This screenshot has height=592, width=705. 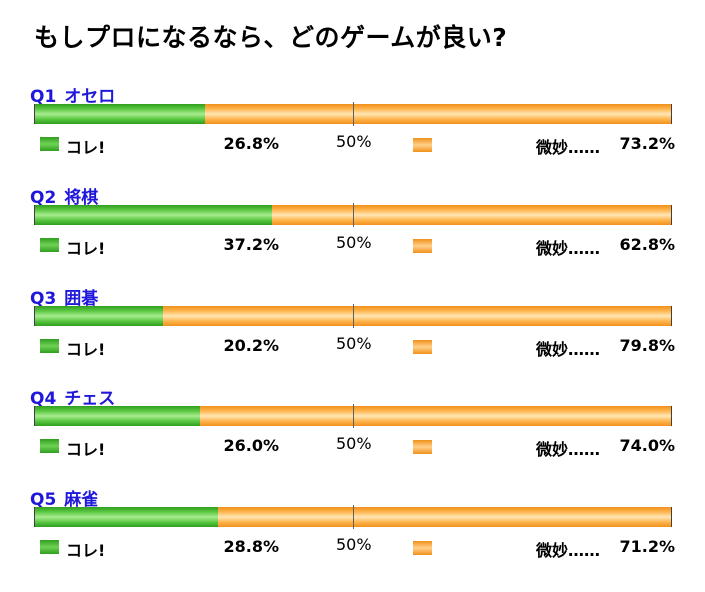 I want to click on legend-row: コレ! 37.2% 50% 微妙…… 62.8%, so click(x=352, y=245).